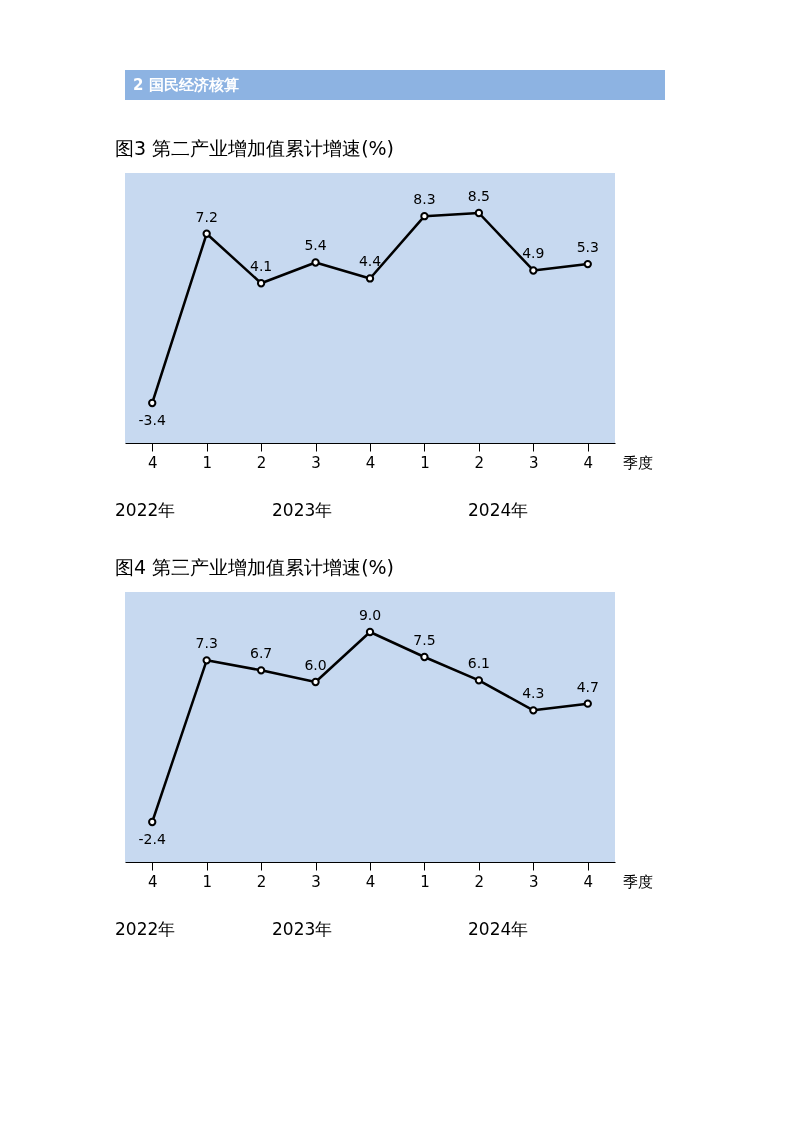 The image size is (794, 1123). I want to click on chart-title: 图3 第二产业增加值累计增速(%), so click(255, 148).